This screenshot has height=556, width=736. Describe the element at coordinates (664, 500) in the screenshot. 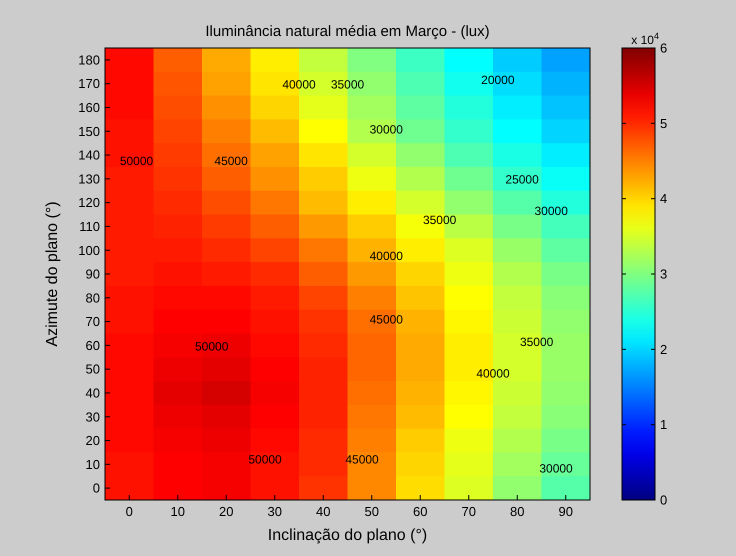

I see `color-bar-label: 0` at that location.